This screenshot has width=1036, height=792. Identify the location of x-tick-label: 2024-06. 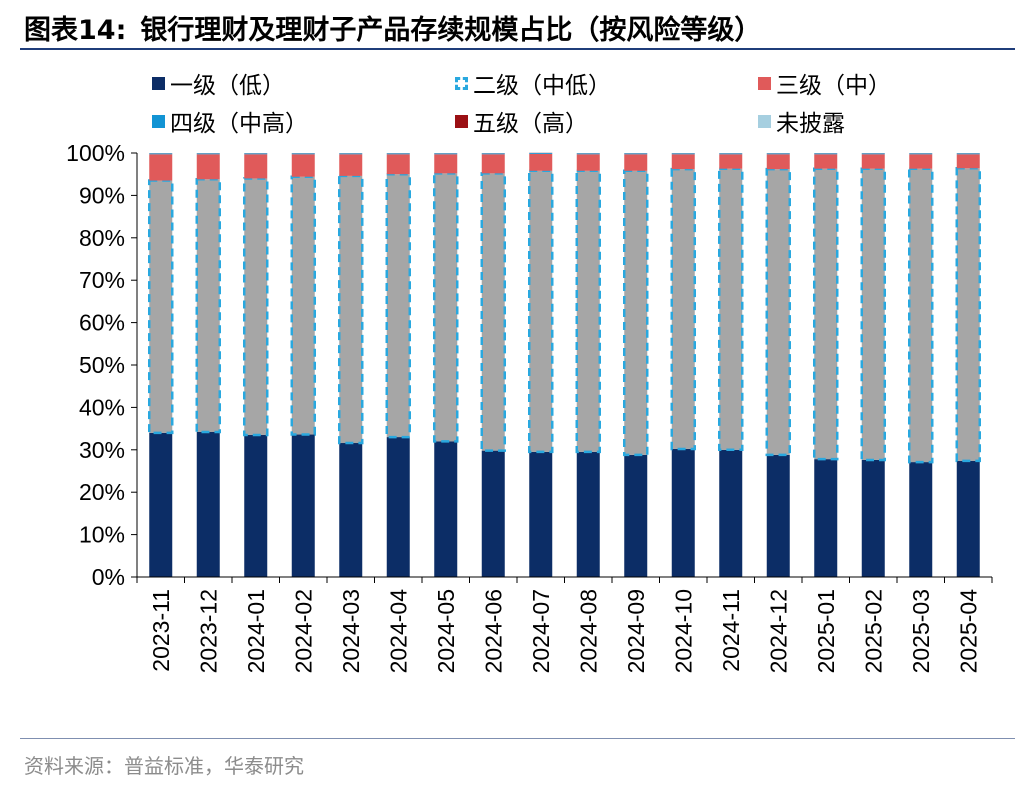
(493, 631).